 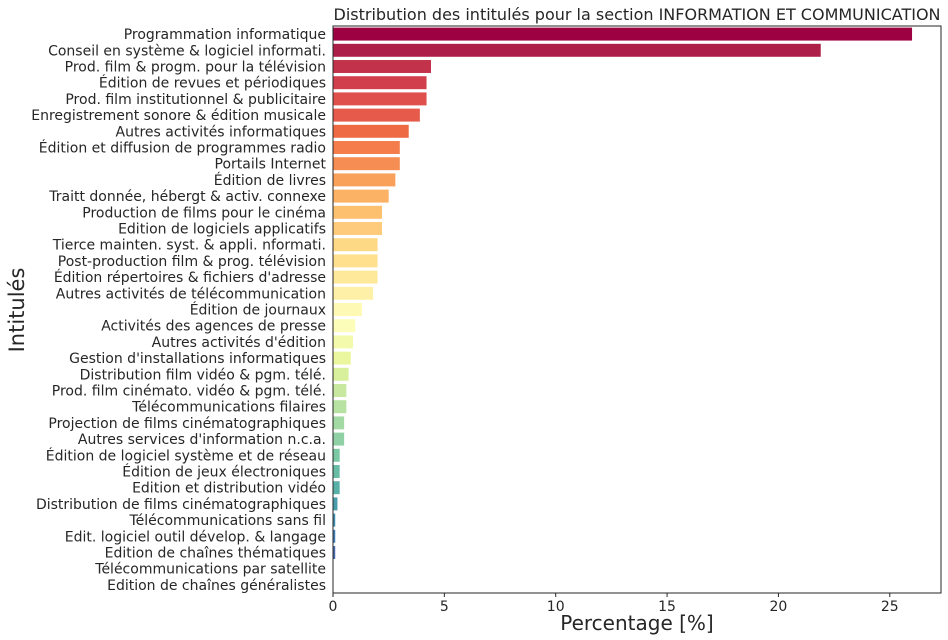 I want to click on category-label: Activités des agences de presse, so click(x=213, y=327).